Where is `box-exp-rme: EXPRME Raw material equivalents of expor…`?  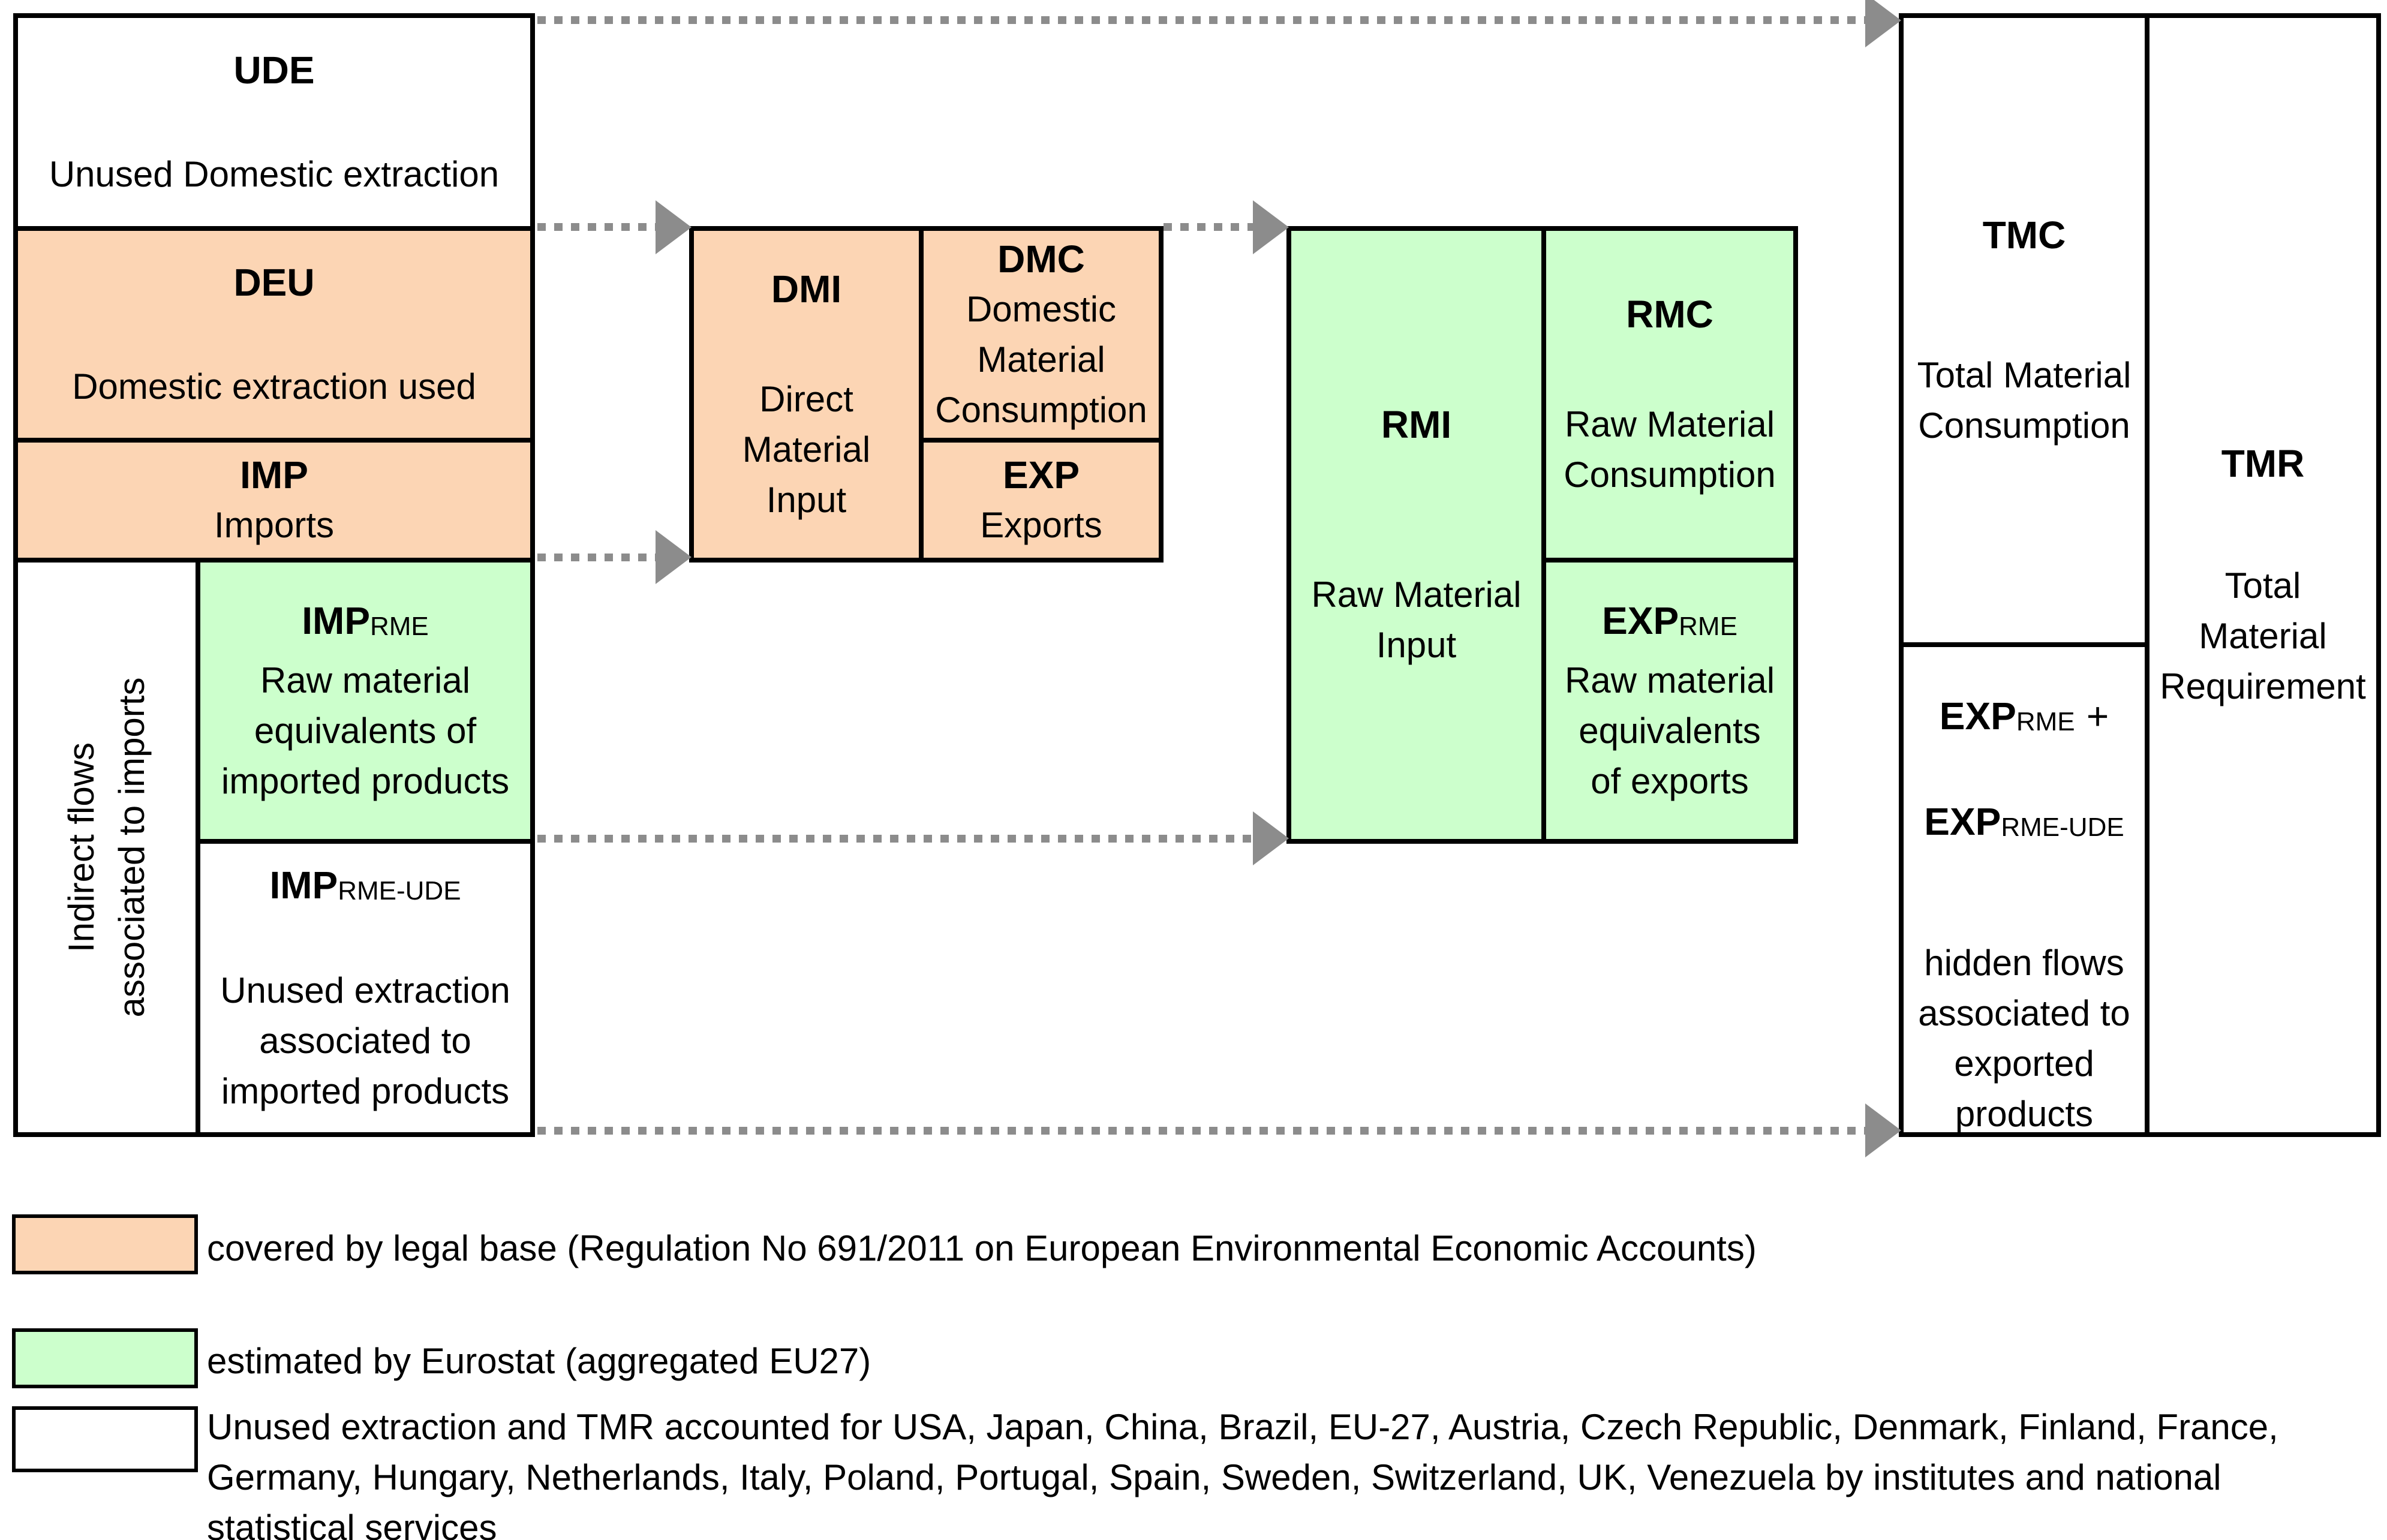 box-exp-rme: EXPRME Raw material equivalents of expor… is located at coordinates (1670, 700).